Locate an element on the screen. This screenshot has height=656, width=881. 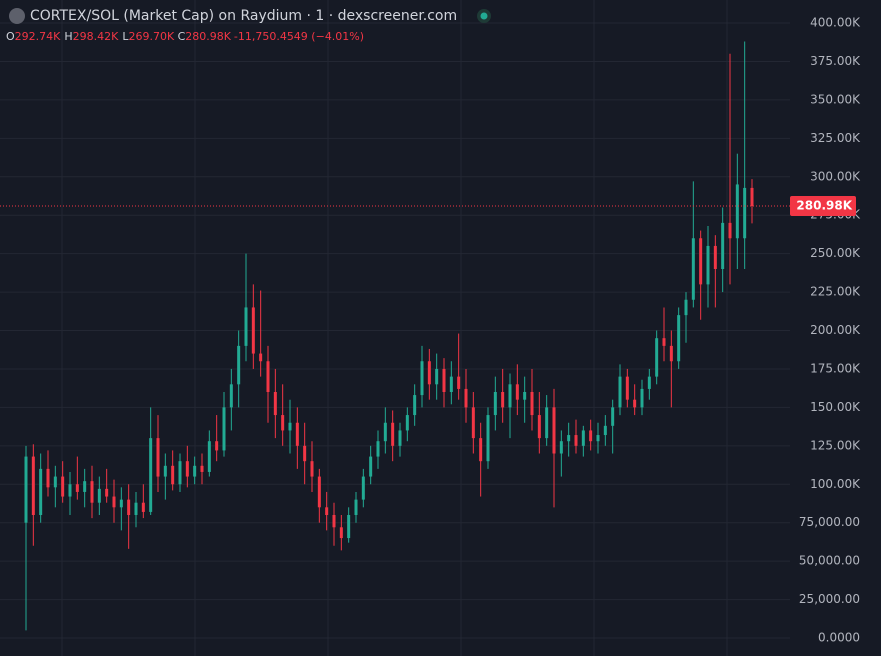
legend-key: H is located at coordinates (68, 36).